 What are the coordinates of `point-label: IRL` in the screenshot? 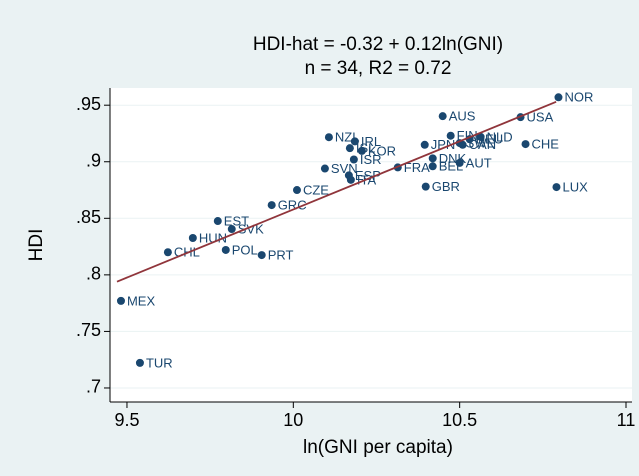 It's located at (371, 141).